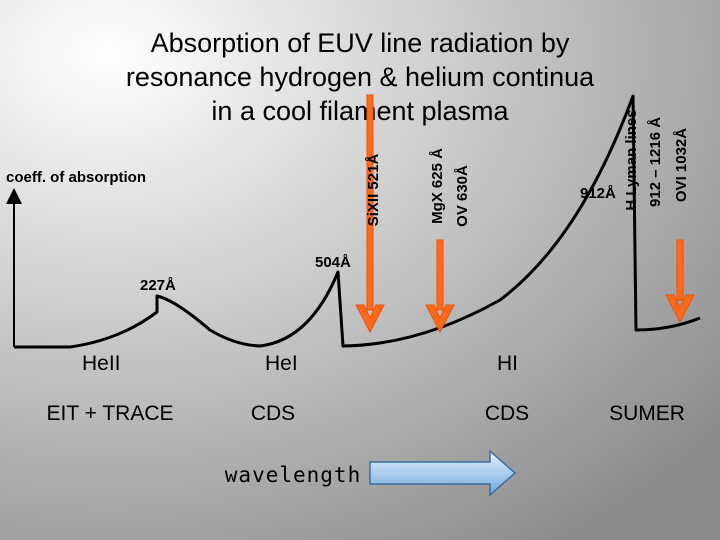 The height and width of the screenshot is (540, 720). I want to click on x-axis-label: wavelength, so click(293, 475).